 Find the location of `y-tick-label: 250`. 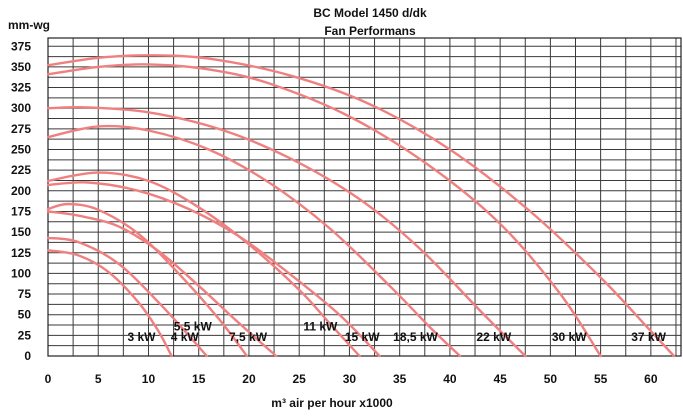

y-tick-label: 250 is located at coordinates (21, 150).